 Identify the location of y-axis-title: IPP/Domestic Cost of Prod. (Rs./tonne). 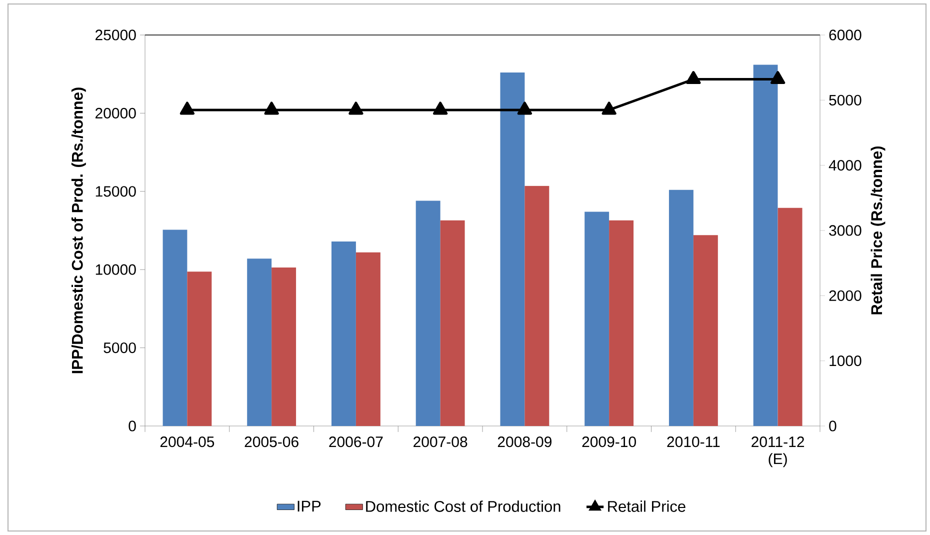
(78, 231).